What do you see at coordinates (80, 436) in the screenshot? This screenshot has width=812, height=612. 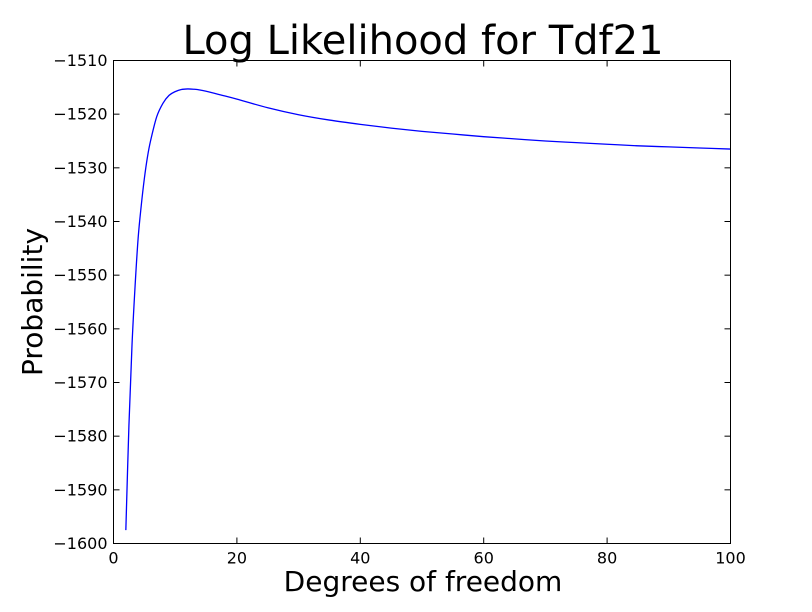 I see `y-tick-label: −1580` at bounding box center [80, 436].